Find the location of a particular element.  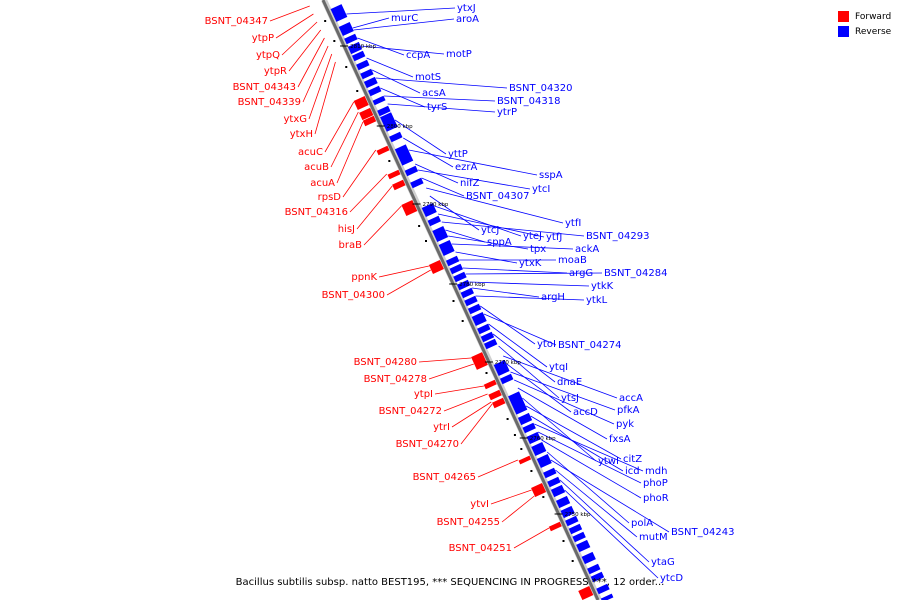

forward-gene-label: BSNT_04343 is located at coordinates (264, 87).